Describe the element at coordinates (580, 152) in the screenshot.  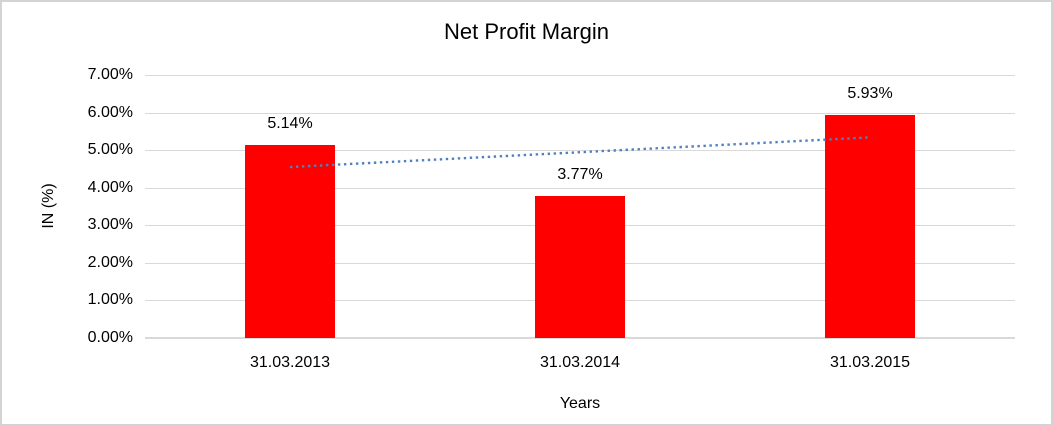
I see `trendline` at that location.